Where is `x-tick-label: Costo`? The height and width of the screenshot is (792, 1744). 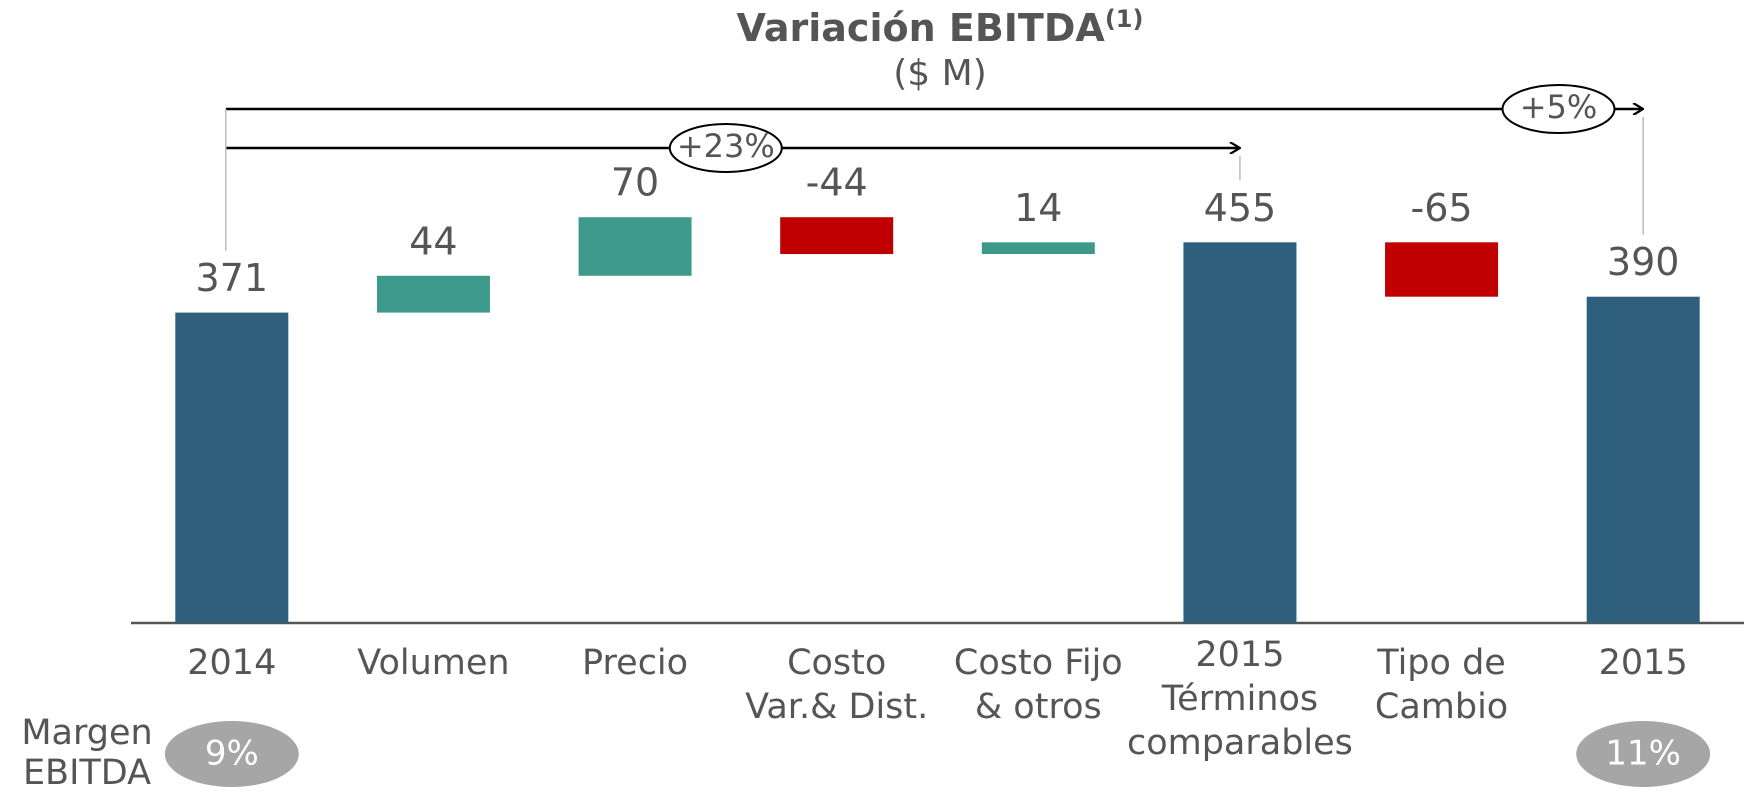
x-tick-label: Costo is located at coordinates (836, 663).